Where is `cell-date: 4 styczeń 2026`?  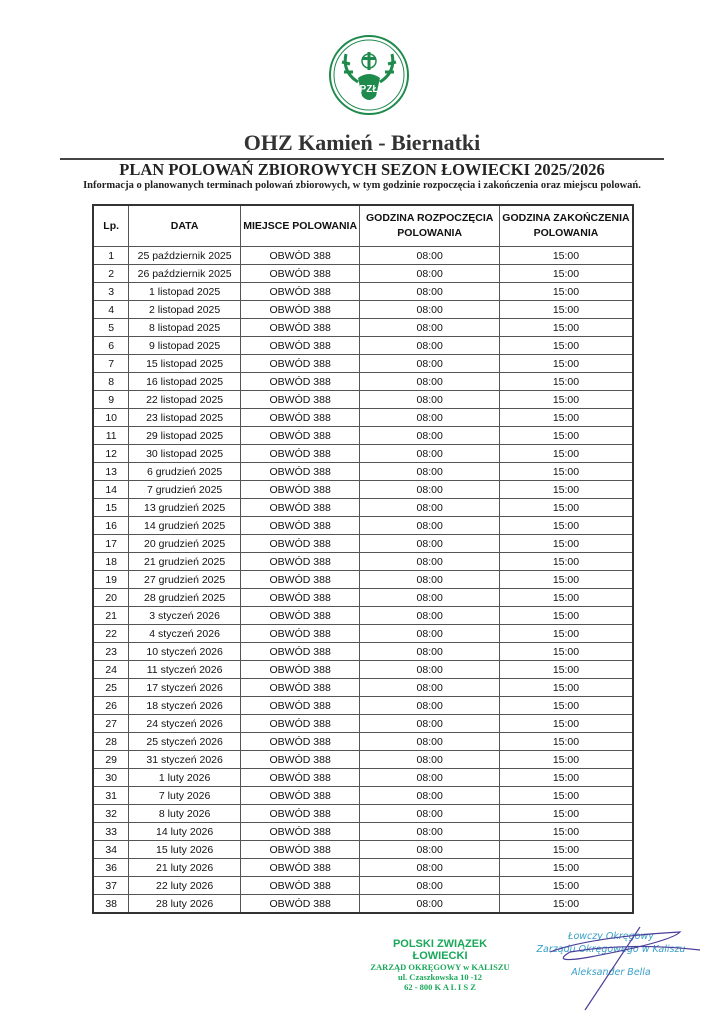 cell-date: 4 styczeń 2026 is located at coordinates (184, 633).